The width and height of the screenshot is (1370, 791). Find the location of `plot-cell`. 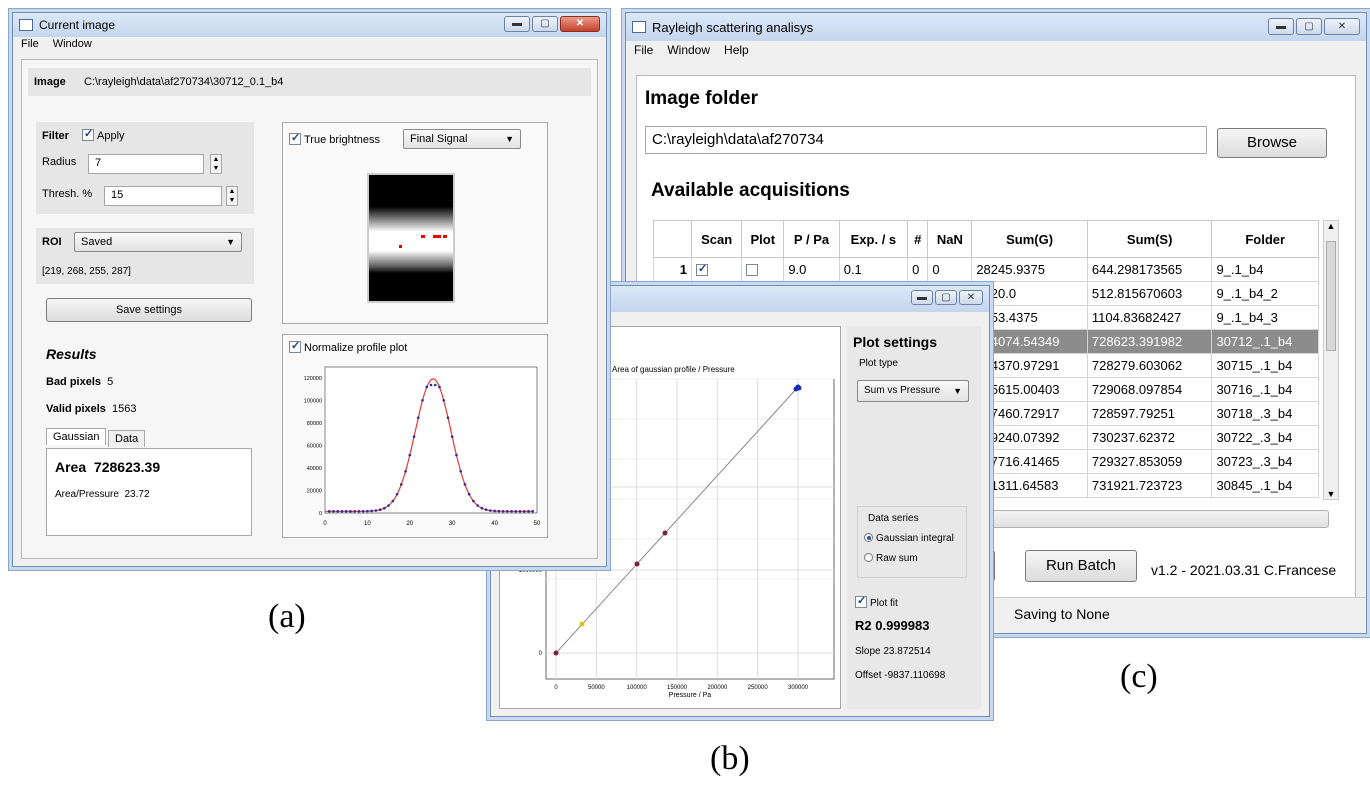

plot-cell is located at coordinates (763, 270).